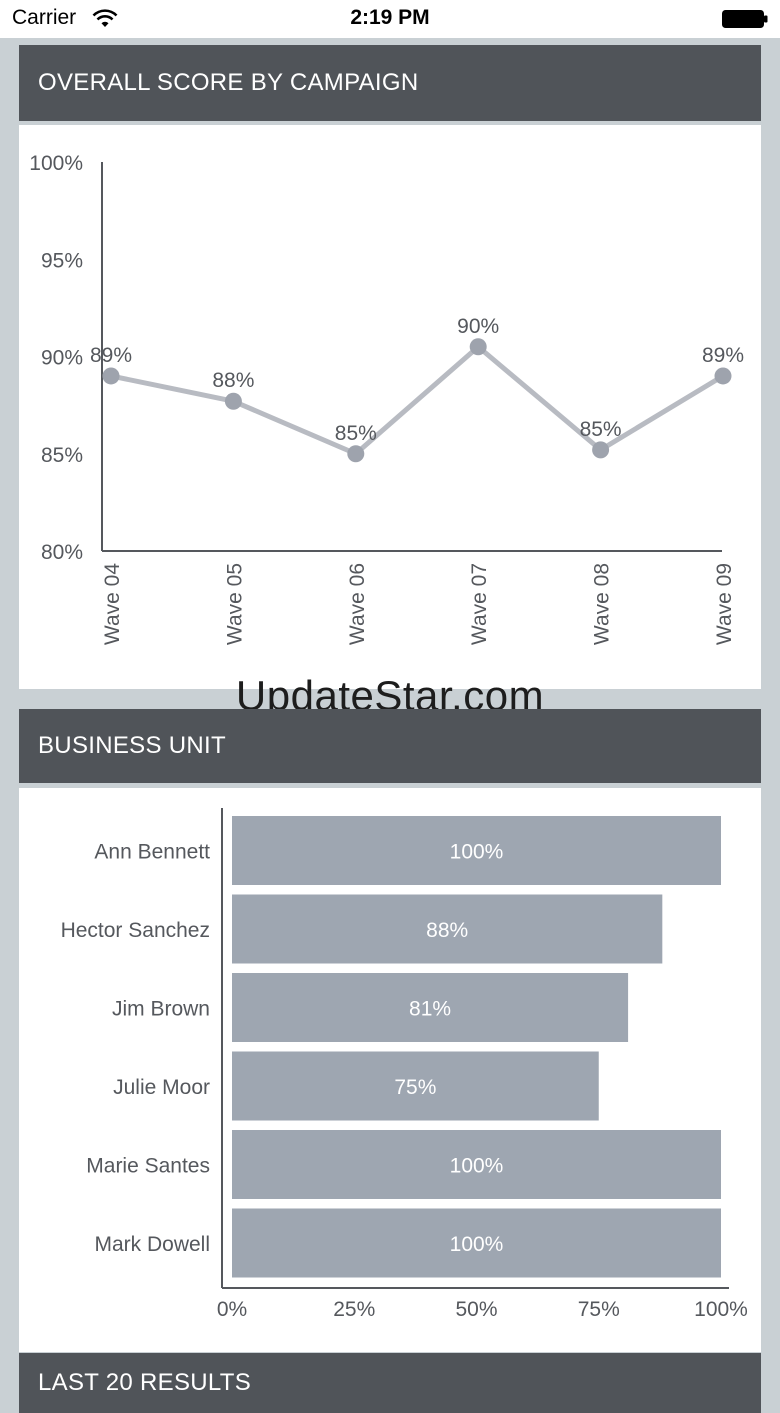 This screenshot has width=780, height=1413. I want to click on x-tick-label: Wave 06, so click(357, 604).